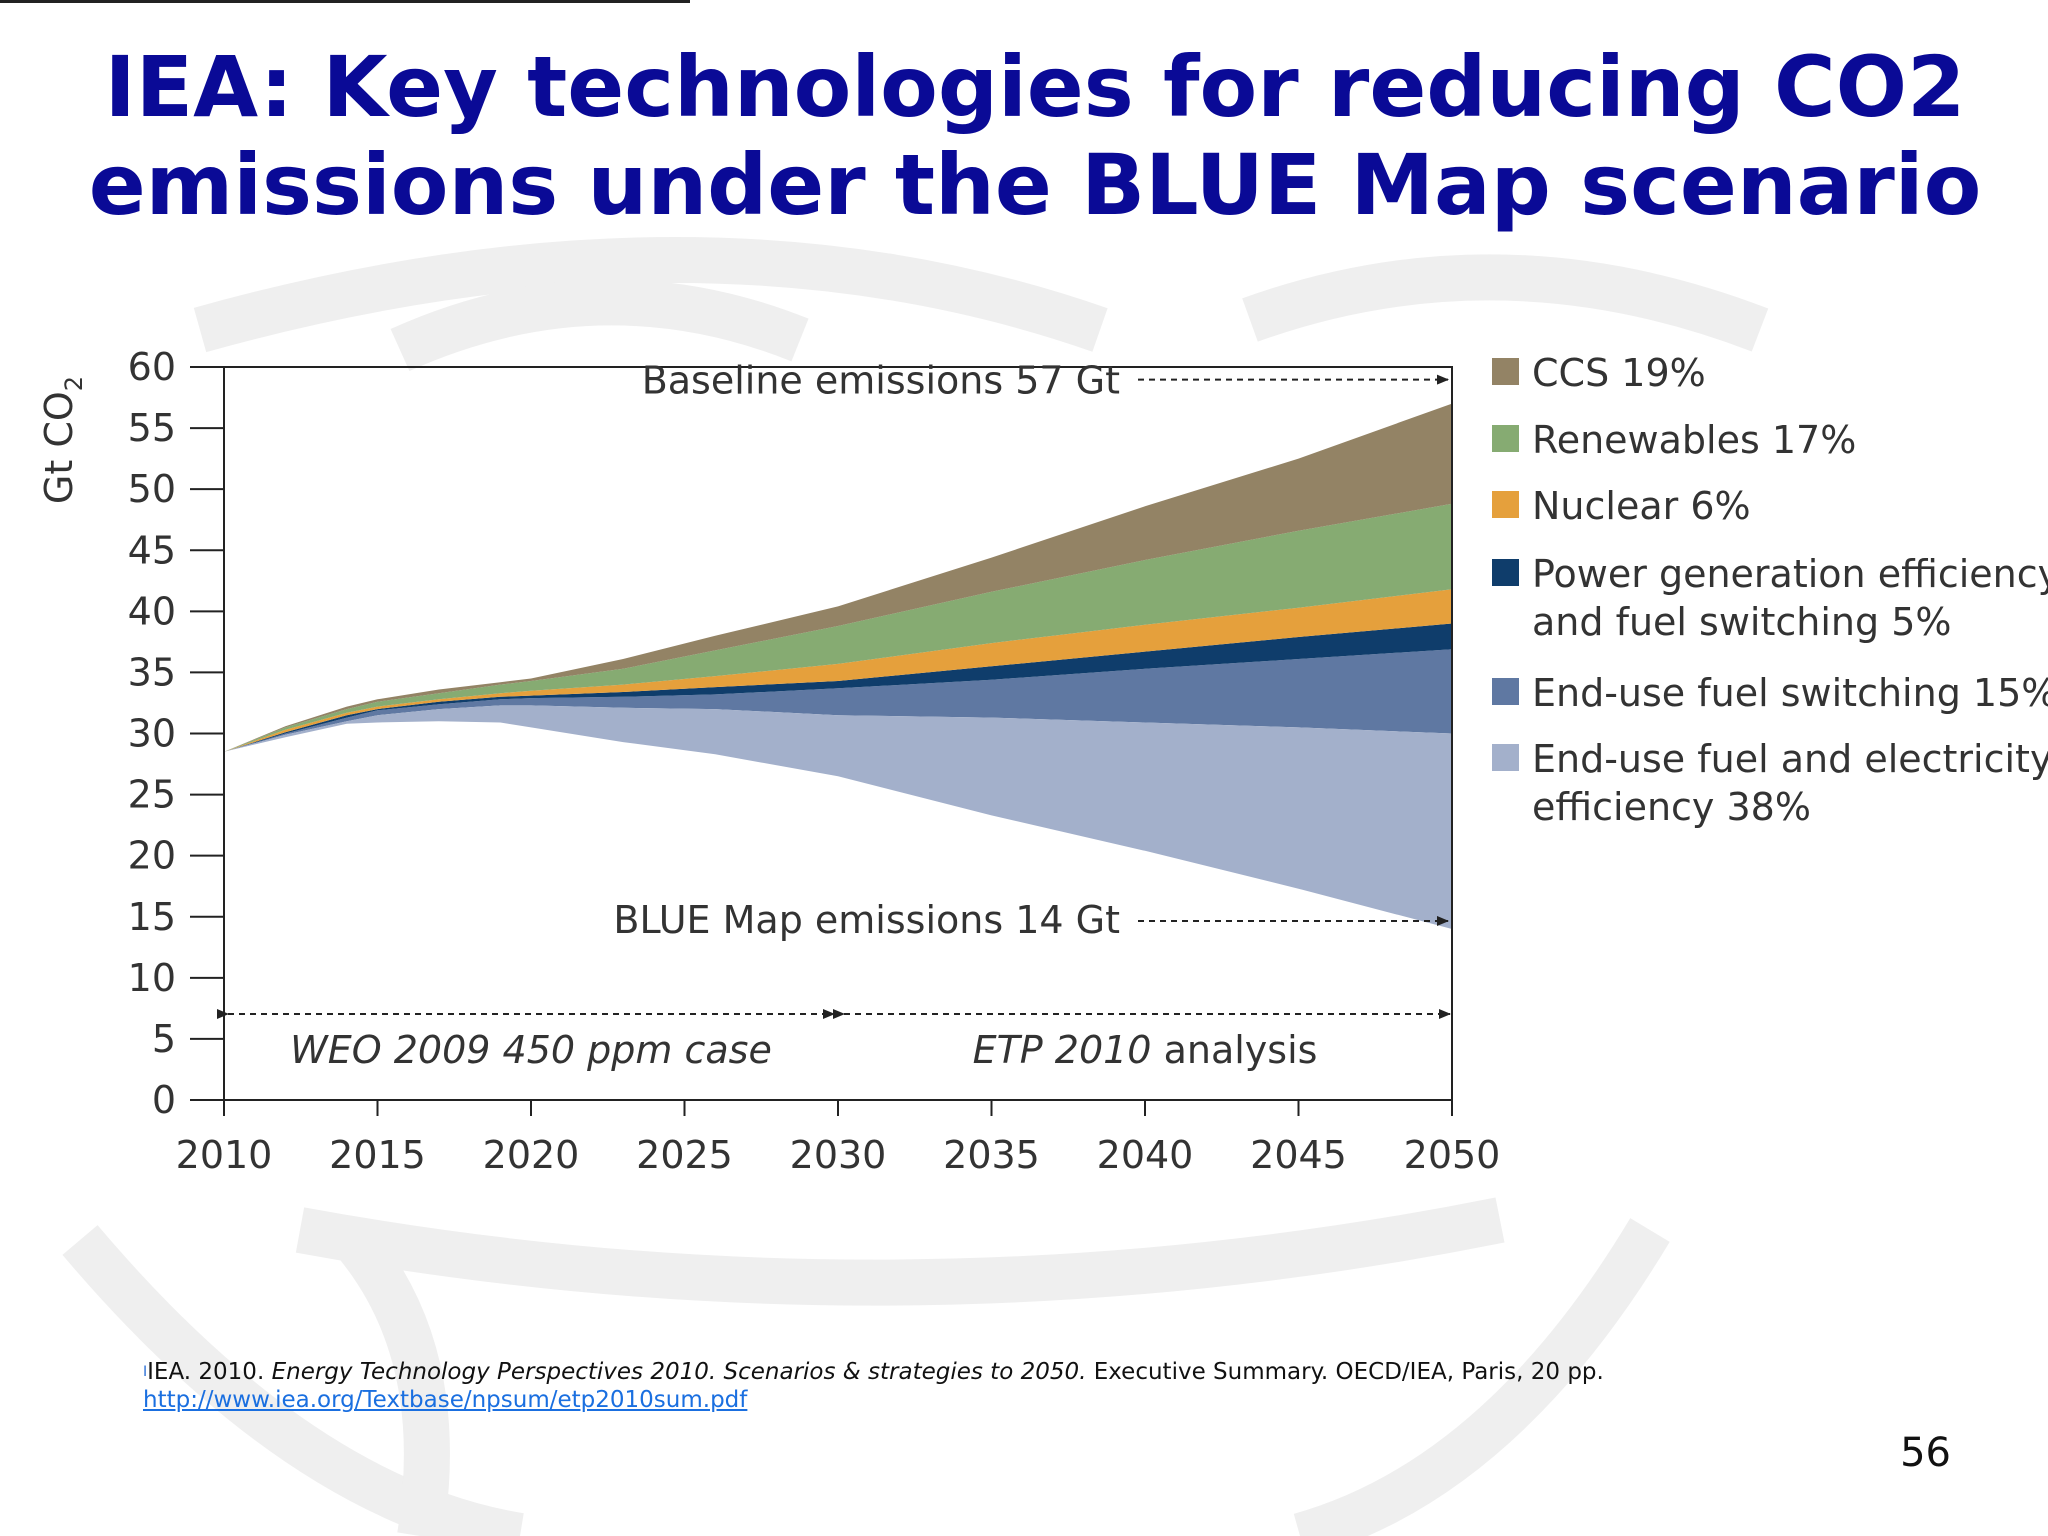 The width and height of the screenshot is (2048, 1536). Describe the element at coordinates (1790, 759) in the screenshot. I see `legend-label: End-use fuel and electricity` at that location.